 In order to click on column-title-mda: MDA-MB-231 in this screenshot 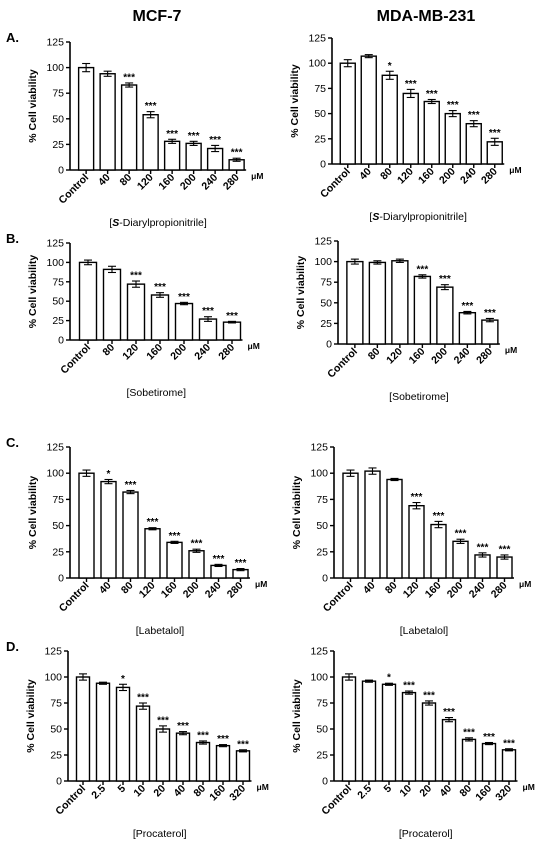, I will do `click(426, 16)`.